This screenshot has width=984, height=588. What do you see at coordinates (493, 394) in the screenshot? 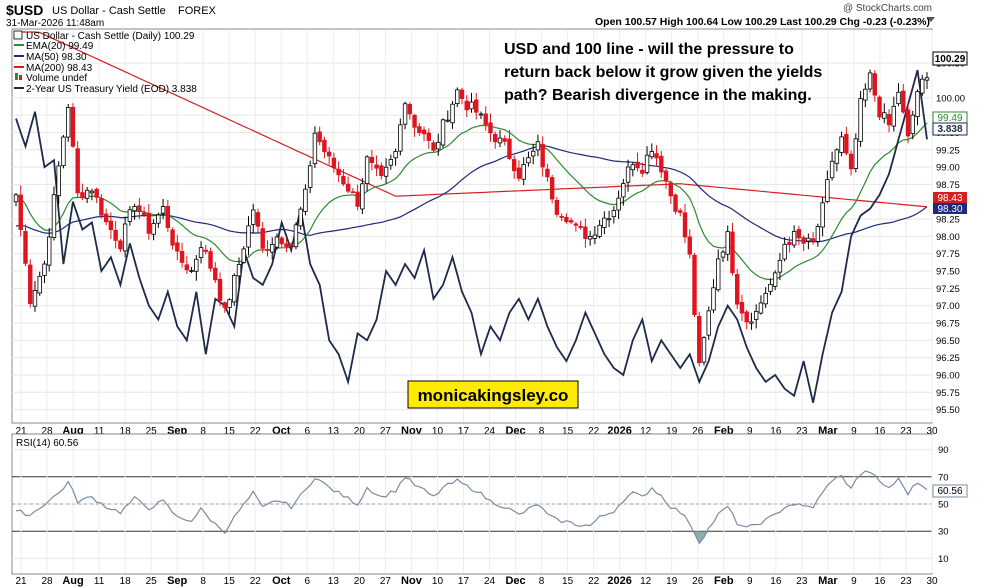
I see `site-label-box` at bounding box center [493, 394].